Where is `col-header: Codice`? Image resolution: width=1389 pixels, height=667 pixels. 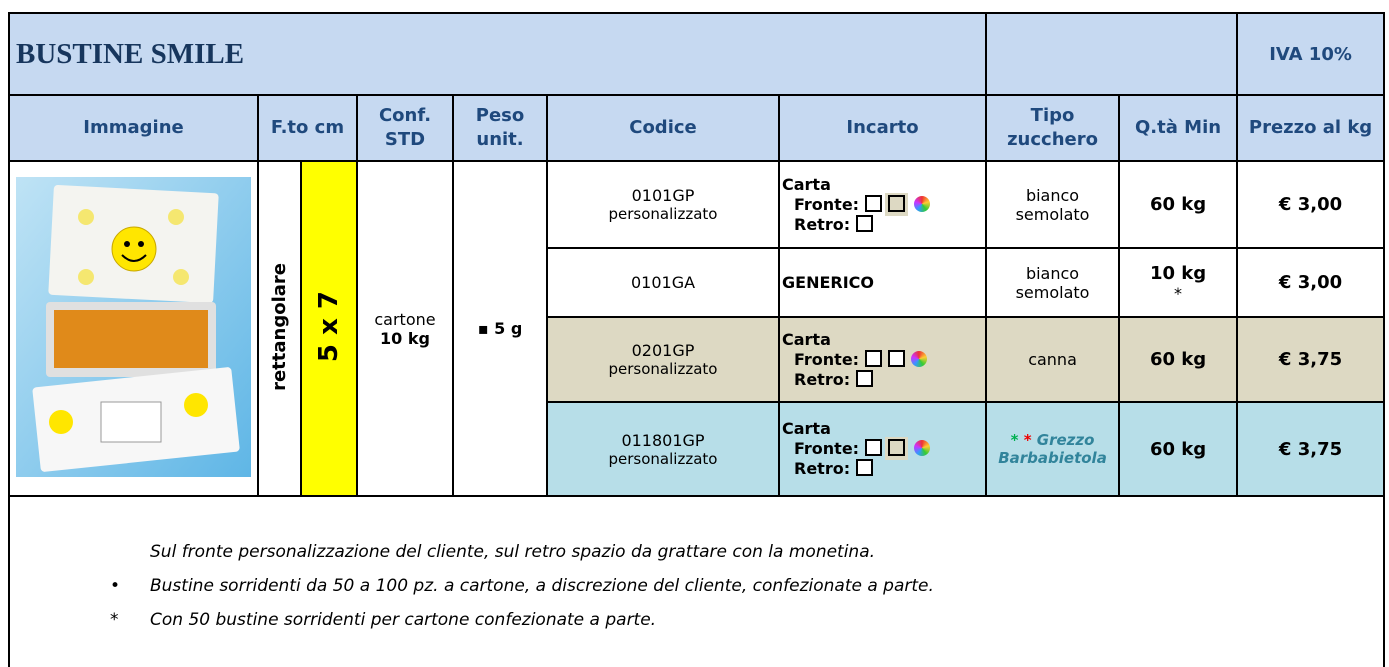 col-header: Codice is located at coordinates (663, 128).